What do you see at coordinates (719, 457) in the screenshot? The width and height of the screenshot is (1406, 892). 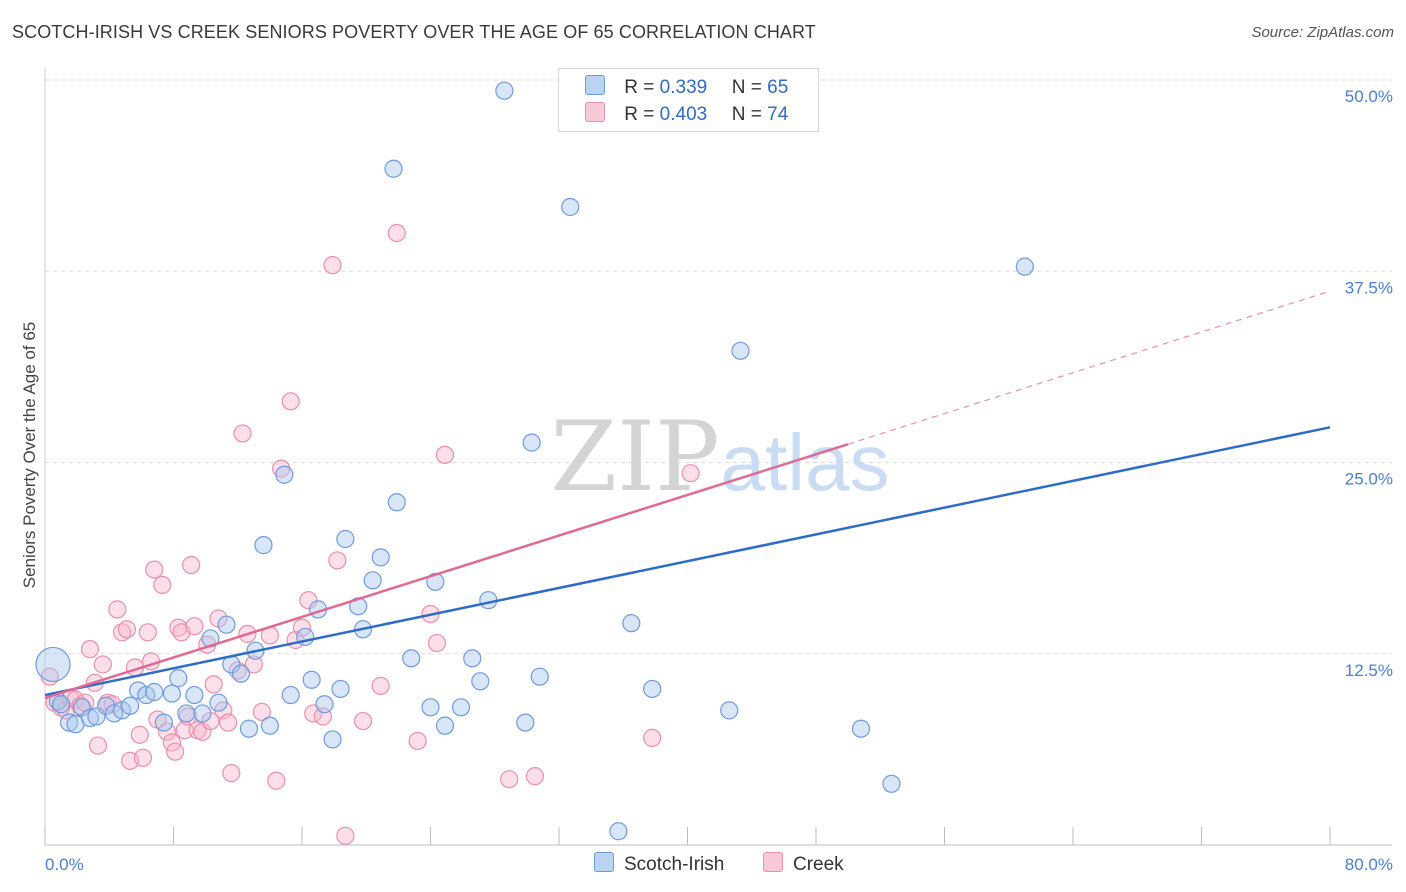 I see `watermark: ZIP atlas` at bounding box center [719, 457].